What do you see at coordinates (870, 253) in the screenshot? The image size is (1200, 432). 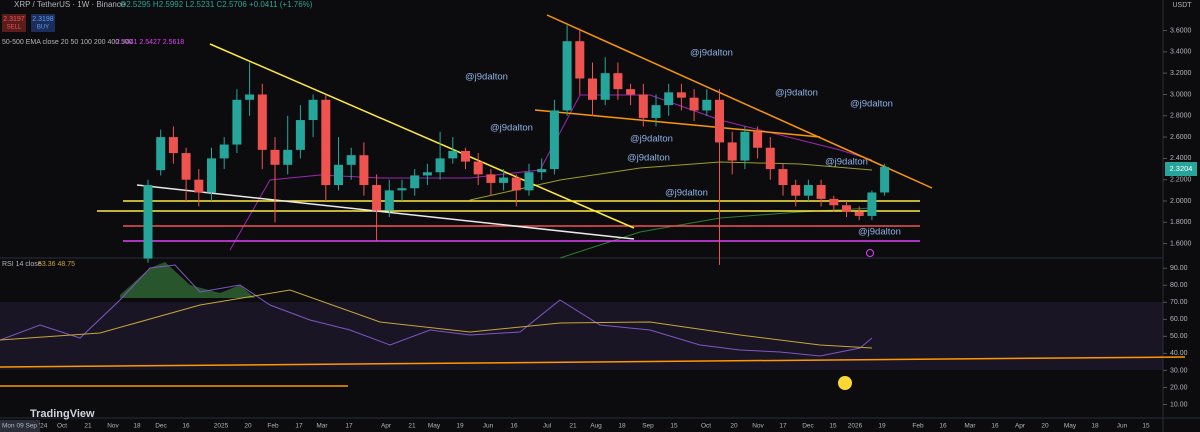 I see `alert-icon` at bounding box center [870, 253].